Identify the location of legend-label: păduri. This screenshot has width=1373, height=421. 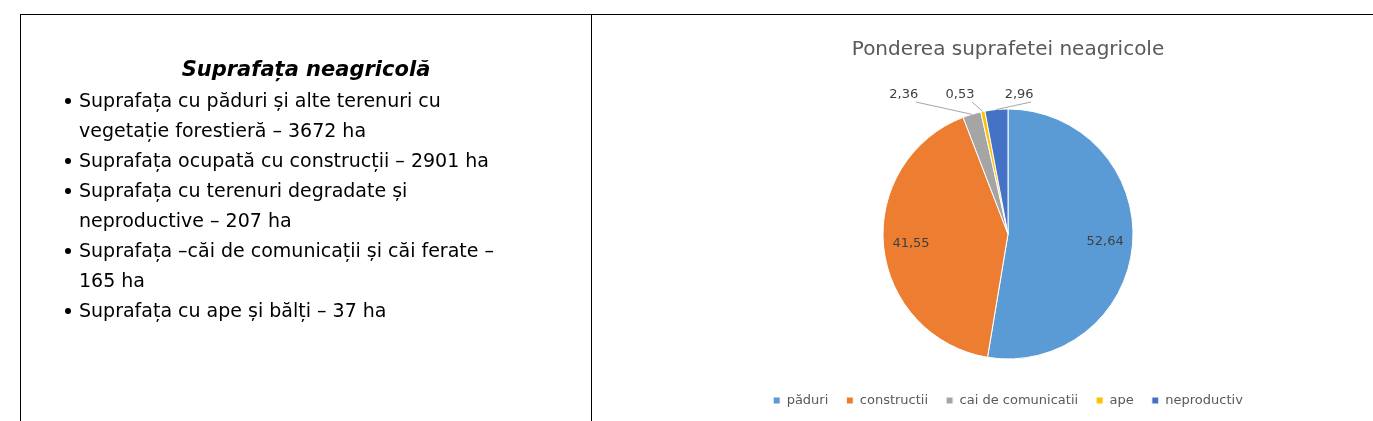
(807, 399).